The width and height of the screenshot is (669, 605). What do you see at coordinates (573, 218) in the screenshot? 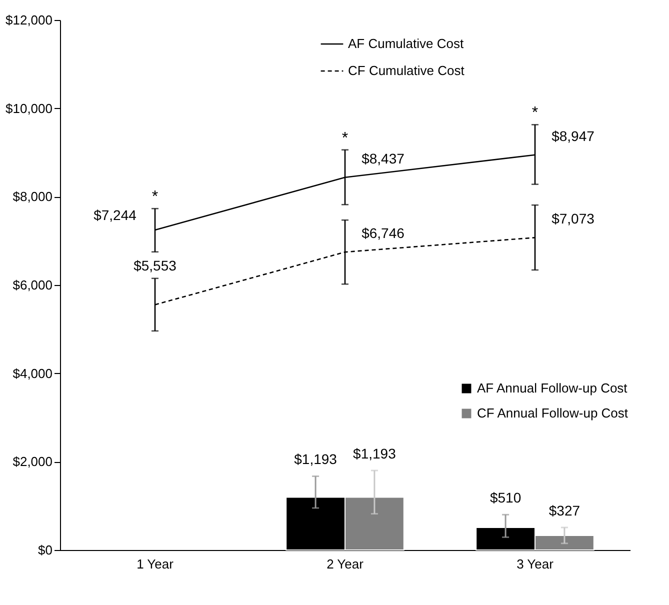
I see `data-label: $7,073` at bounding box center [573, 218].